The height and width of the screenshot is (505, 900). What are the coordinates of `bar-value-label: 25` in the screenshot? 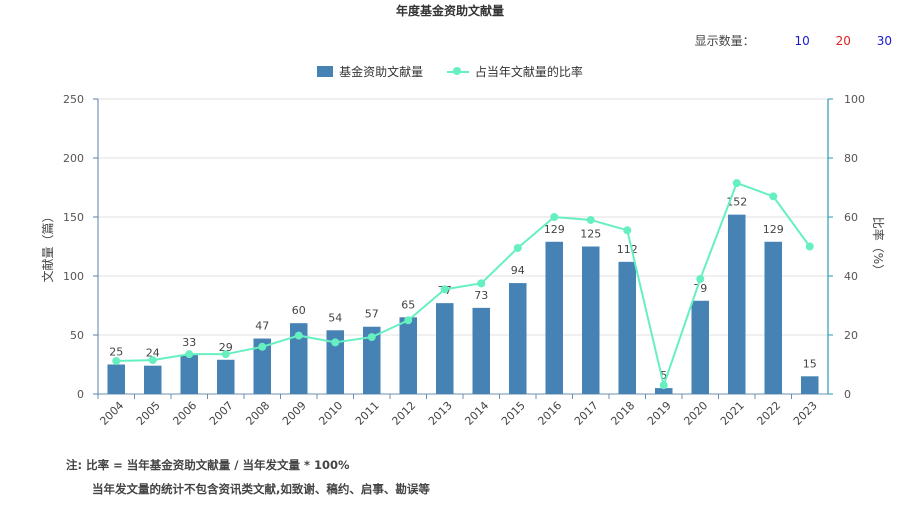 It's located at (116, 352).